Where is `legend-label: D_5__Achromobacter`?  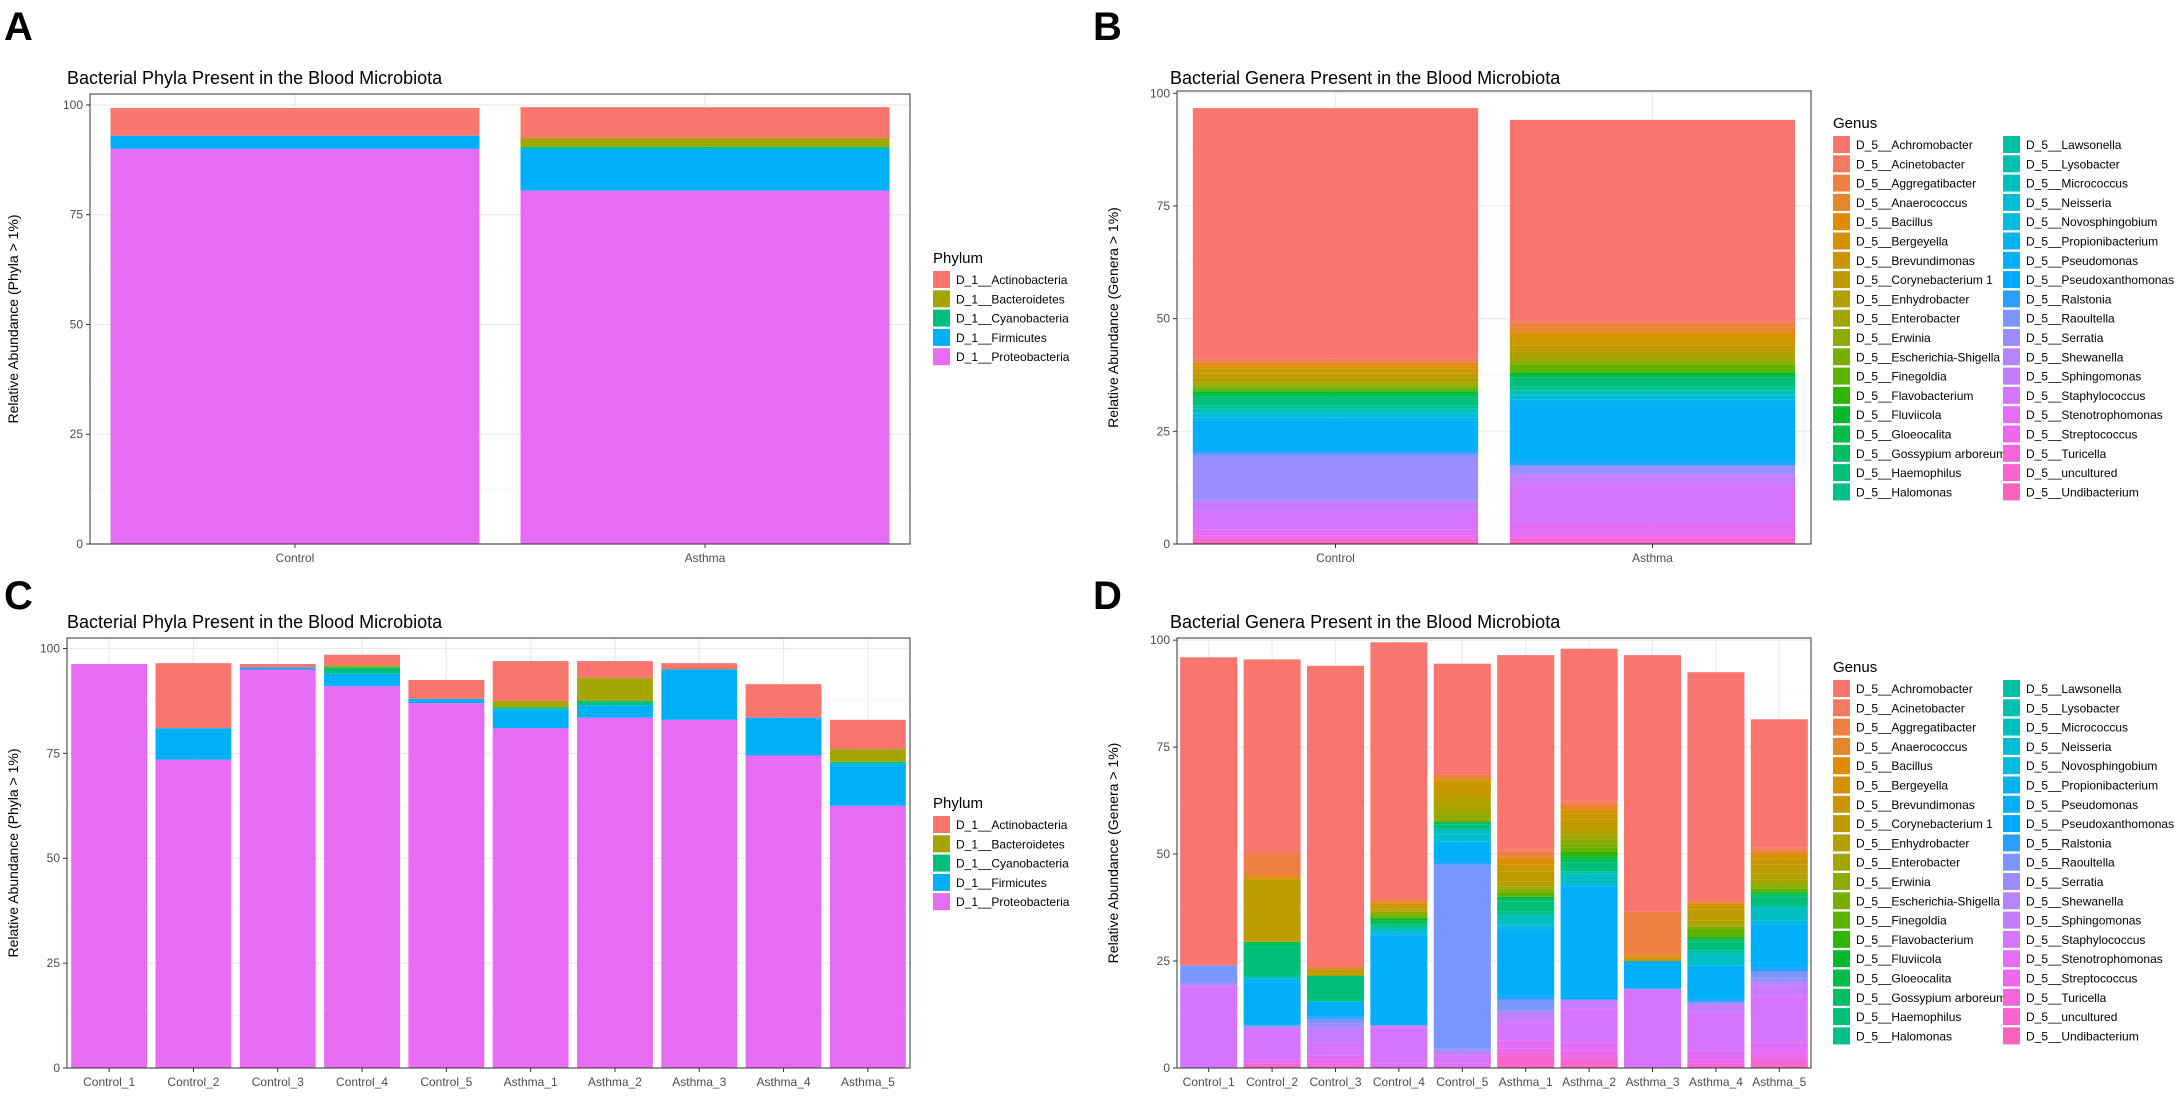 legend-label: D_5__Achromobacter is located at coordinates (1914, 689).